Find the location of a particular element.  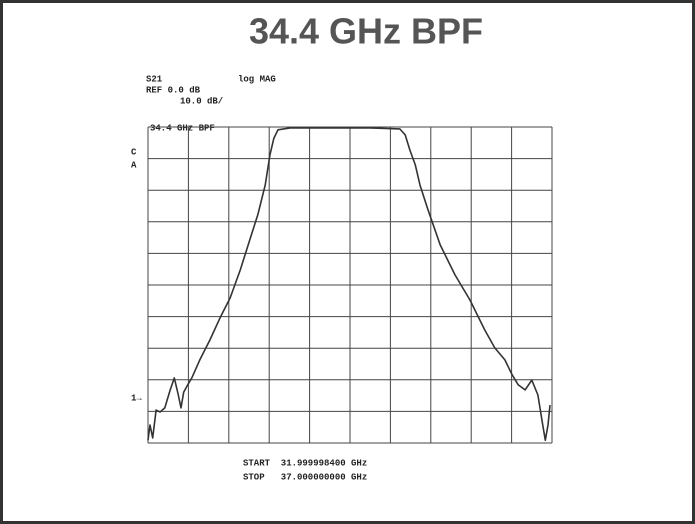

format: log MAG is located at coordinates (257, 79).